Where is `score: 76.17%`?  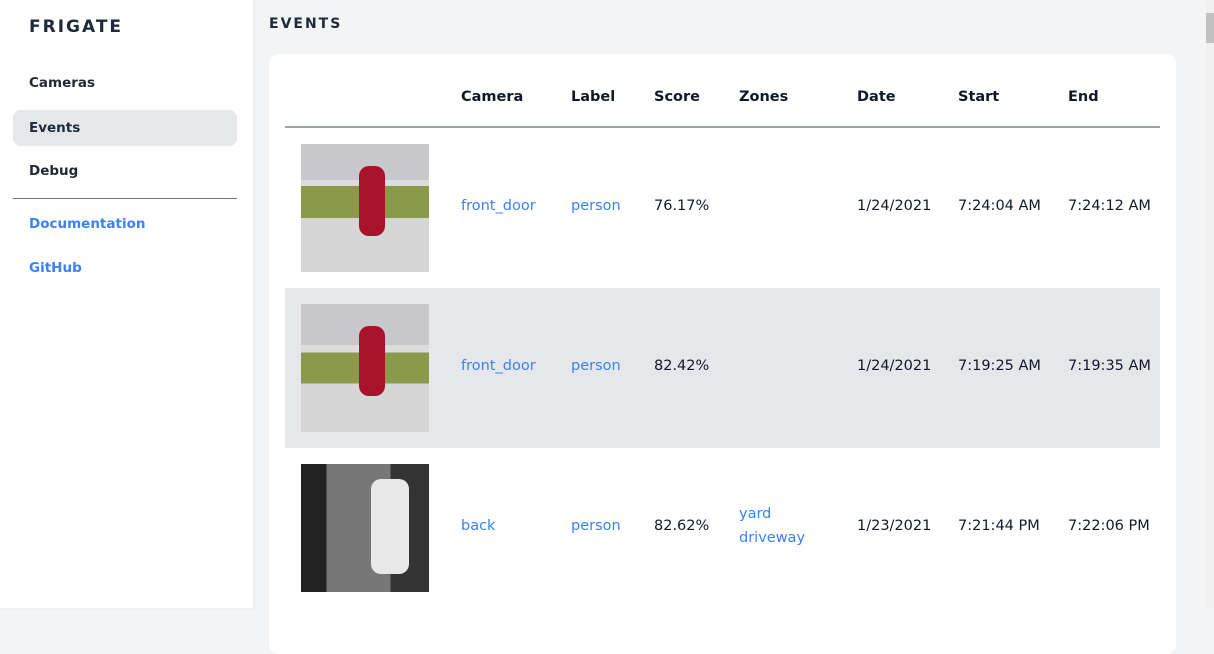 score: 76.17% is located at coordinates (682, 206).